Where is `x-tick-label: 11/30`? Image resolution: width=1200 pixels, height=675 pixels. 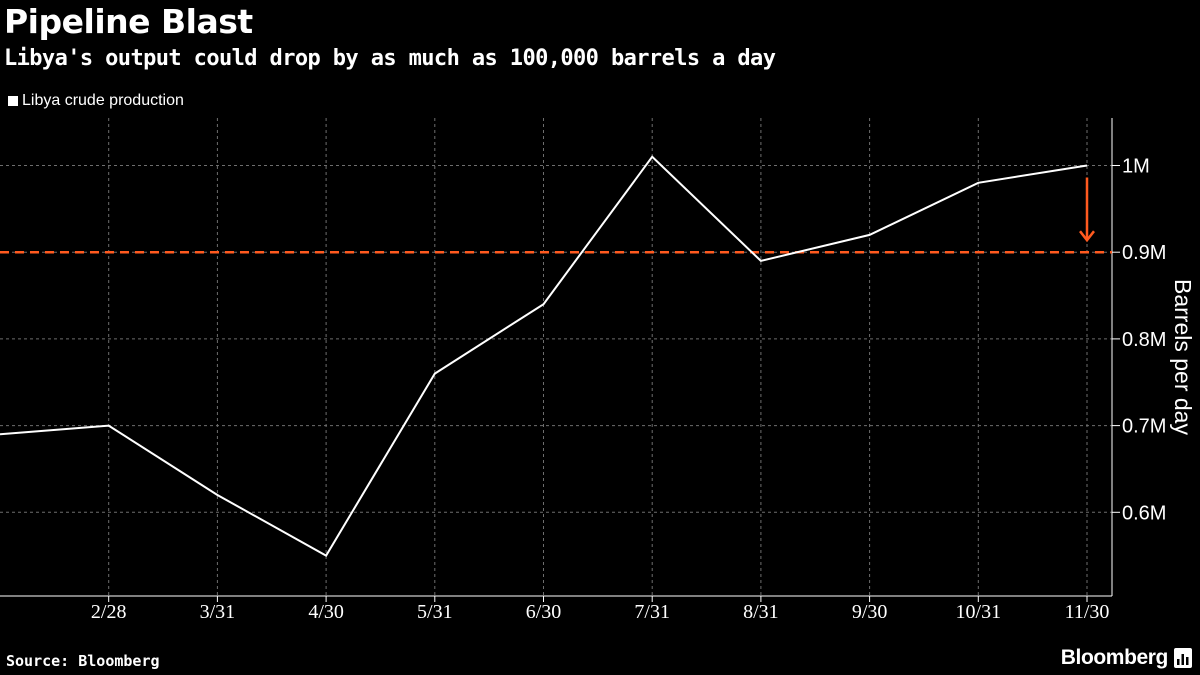 x-tick-label: 11/30 is located at coordinates (1087, 612).